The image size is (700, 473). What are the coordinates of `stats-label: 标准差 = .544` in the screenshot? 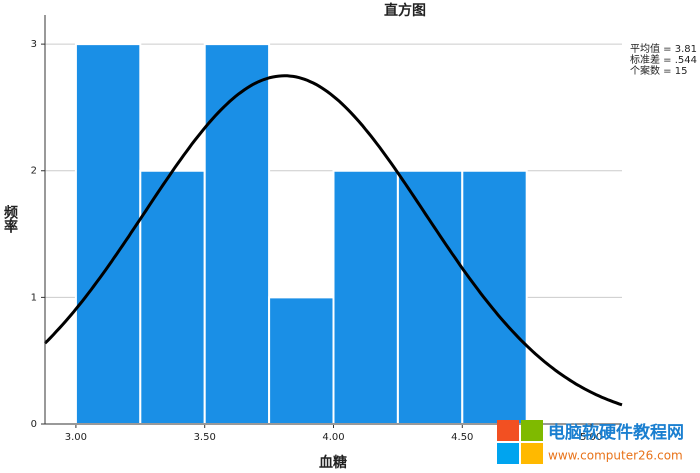 It's located at (663, 59).